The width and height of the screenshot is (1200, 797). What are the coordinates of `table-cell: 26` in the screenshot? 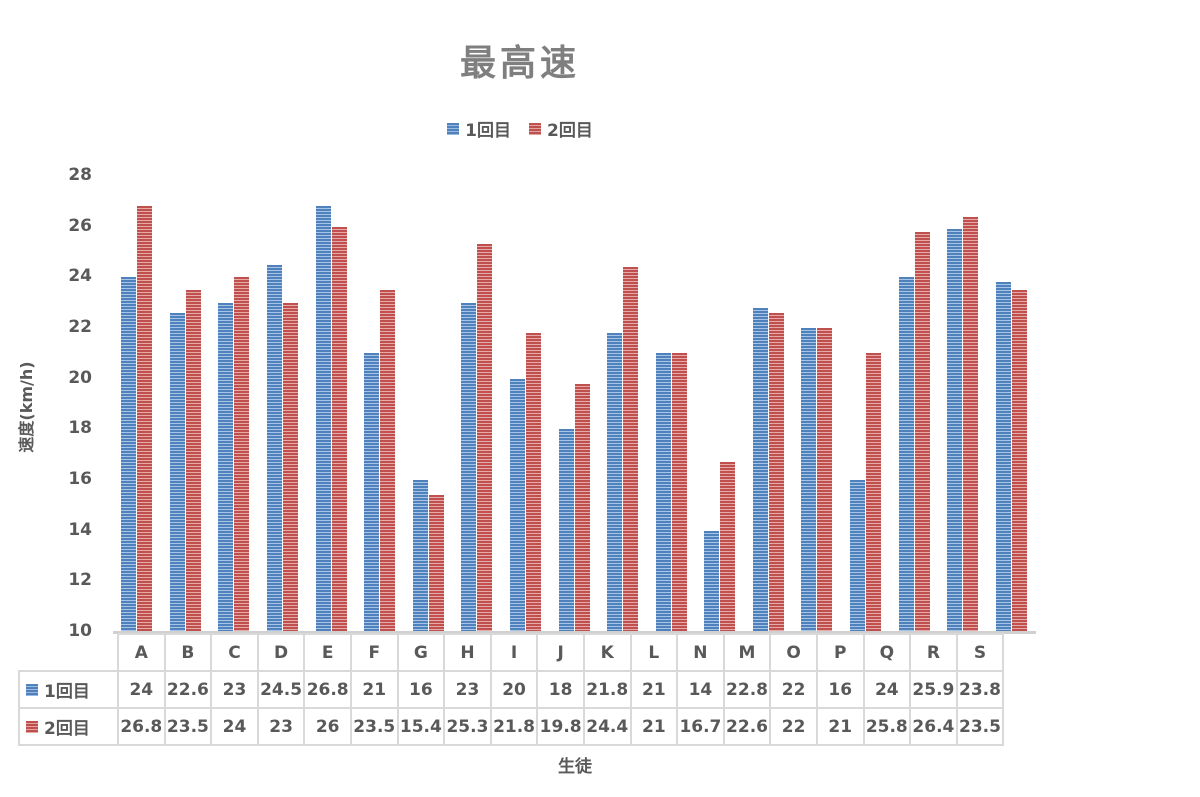 It's located at (327, 726).